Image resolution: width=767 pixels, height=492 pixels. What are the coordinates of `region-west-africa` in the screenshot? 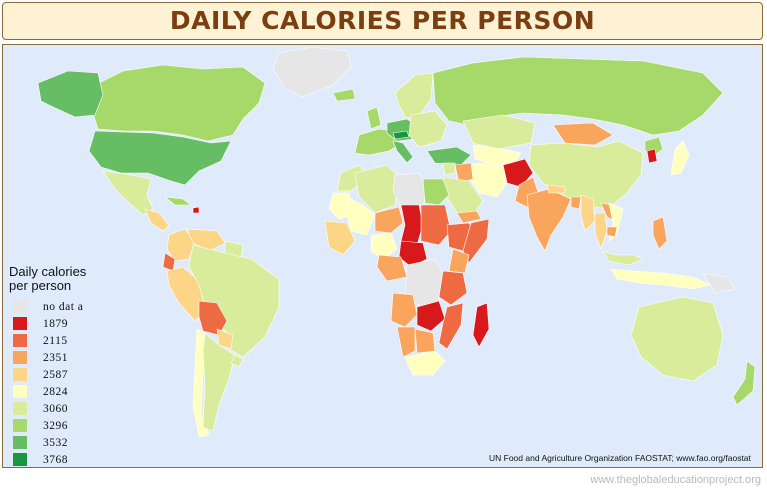 It's located at (340, 238).